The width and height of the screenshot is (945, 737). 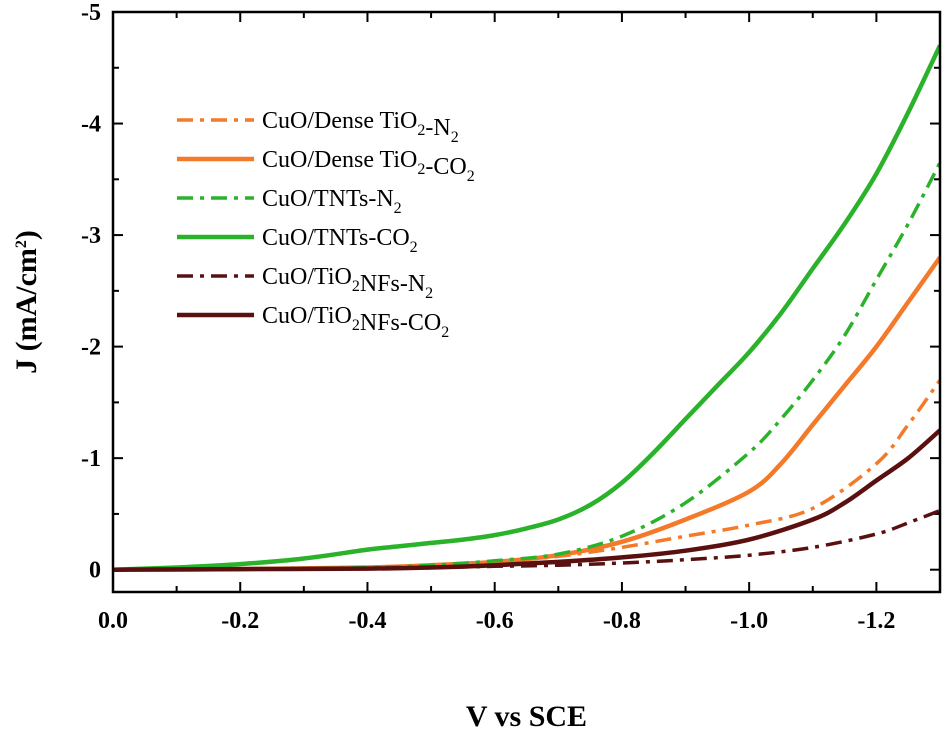 What do you see at coordinates (240, 621) in the screenshot?
I see `x-tick-label: -0.2` at bounding box center [240, 621].